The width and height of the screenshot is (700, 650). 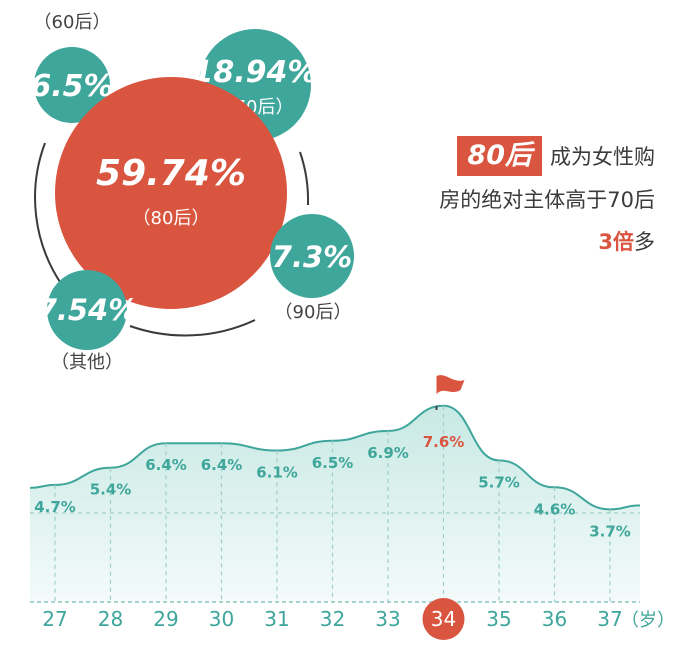 I want to click on callout-line-1: 80后 成为女性购, so click(x=556, y=156).